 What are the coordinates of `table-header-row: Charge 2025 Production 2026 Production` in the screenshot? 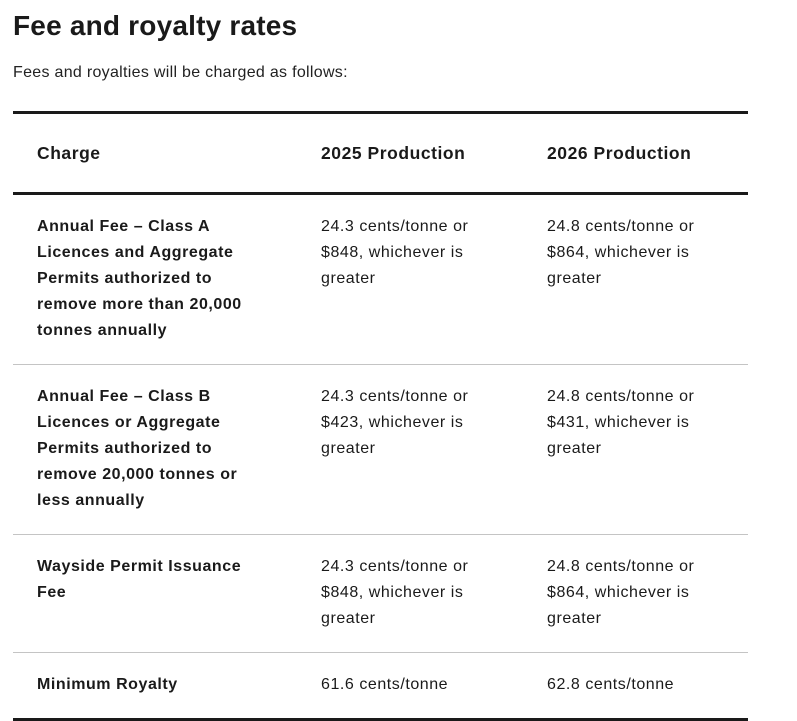 It's located at (380, 153).